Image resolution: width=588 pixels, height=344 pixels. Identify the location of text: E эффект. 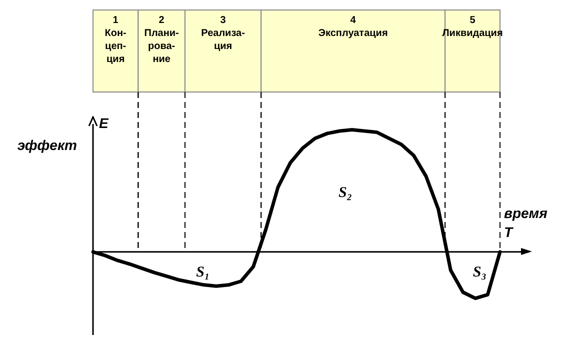
(62, 134).